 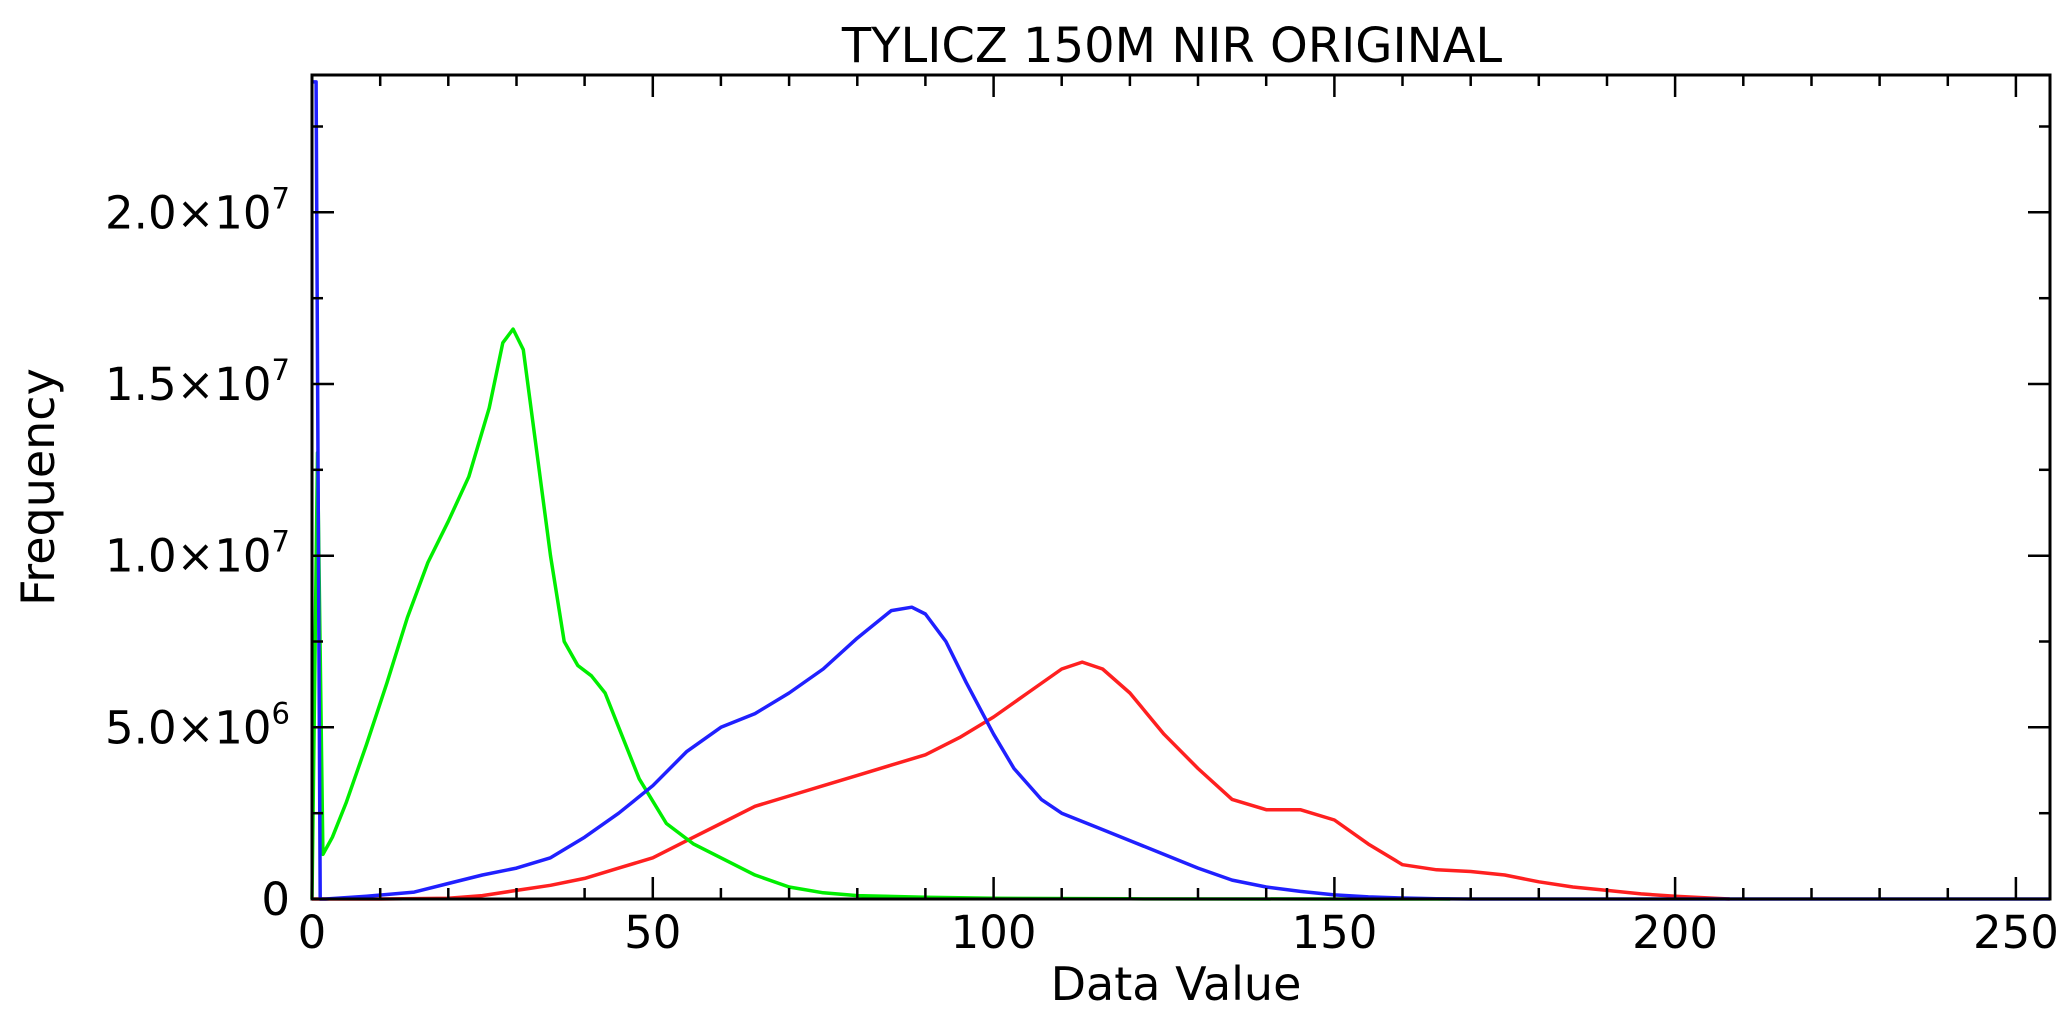 I want to click on y-tick-label: 1.0×10⁷, so click(x=197, y=554).